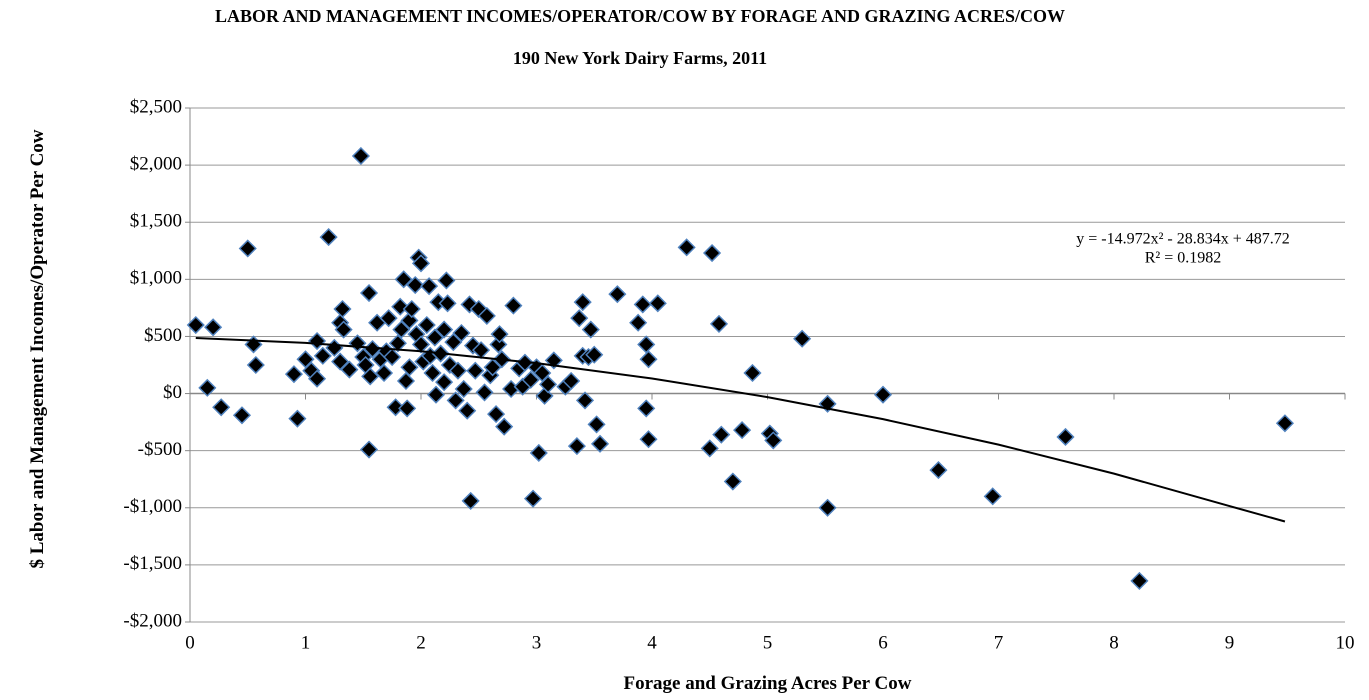  What do you see at coordinates (768, 642) in the screenshot?
I see `x-tick-label: 5` at bounding box center [768, 642].